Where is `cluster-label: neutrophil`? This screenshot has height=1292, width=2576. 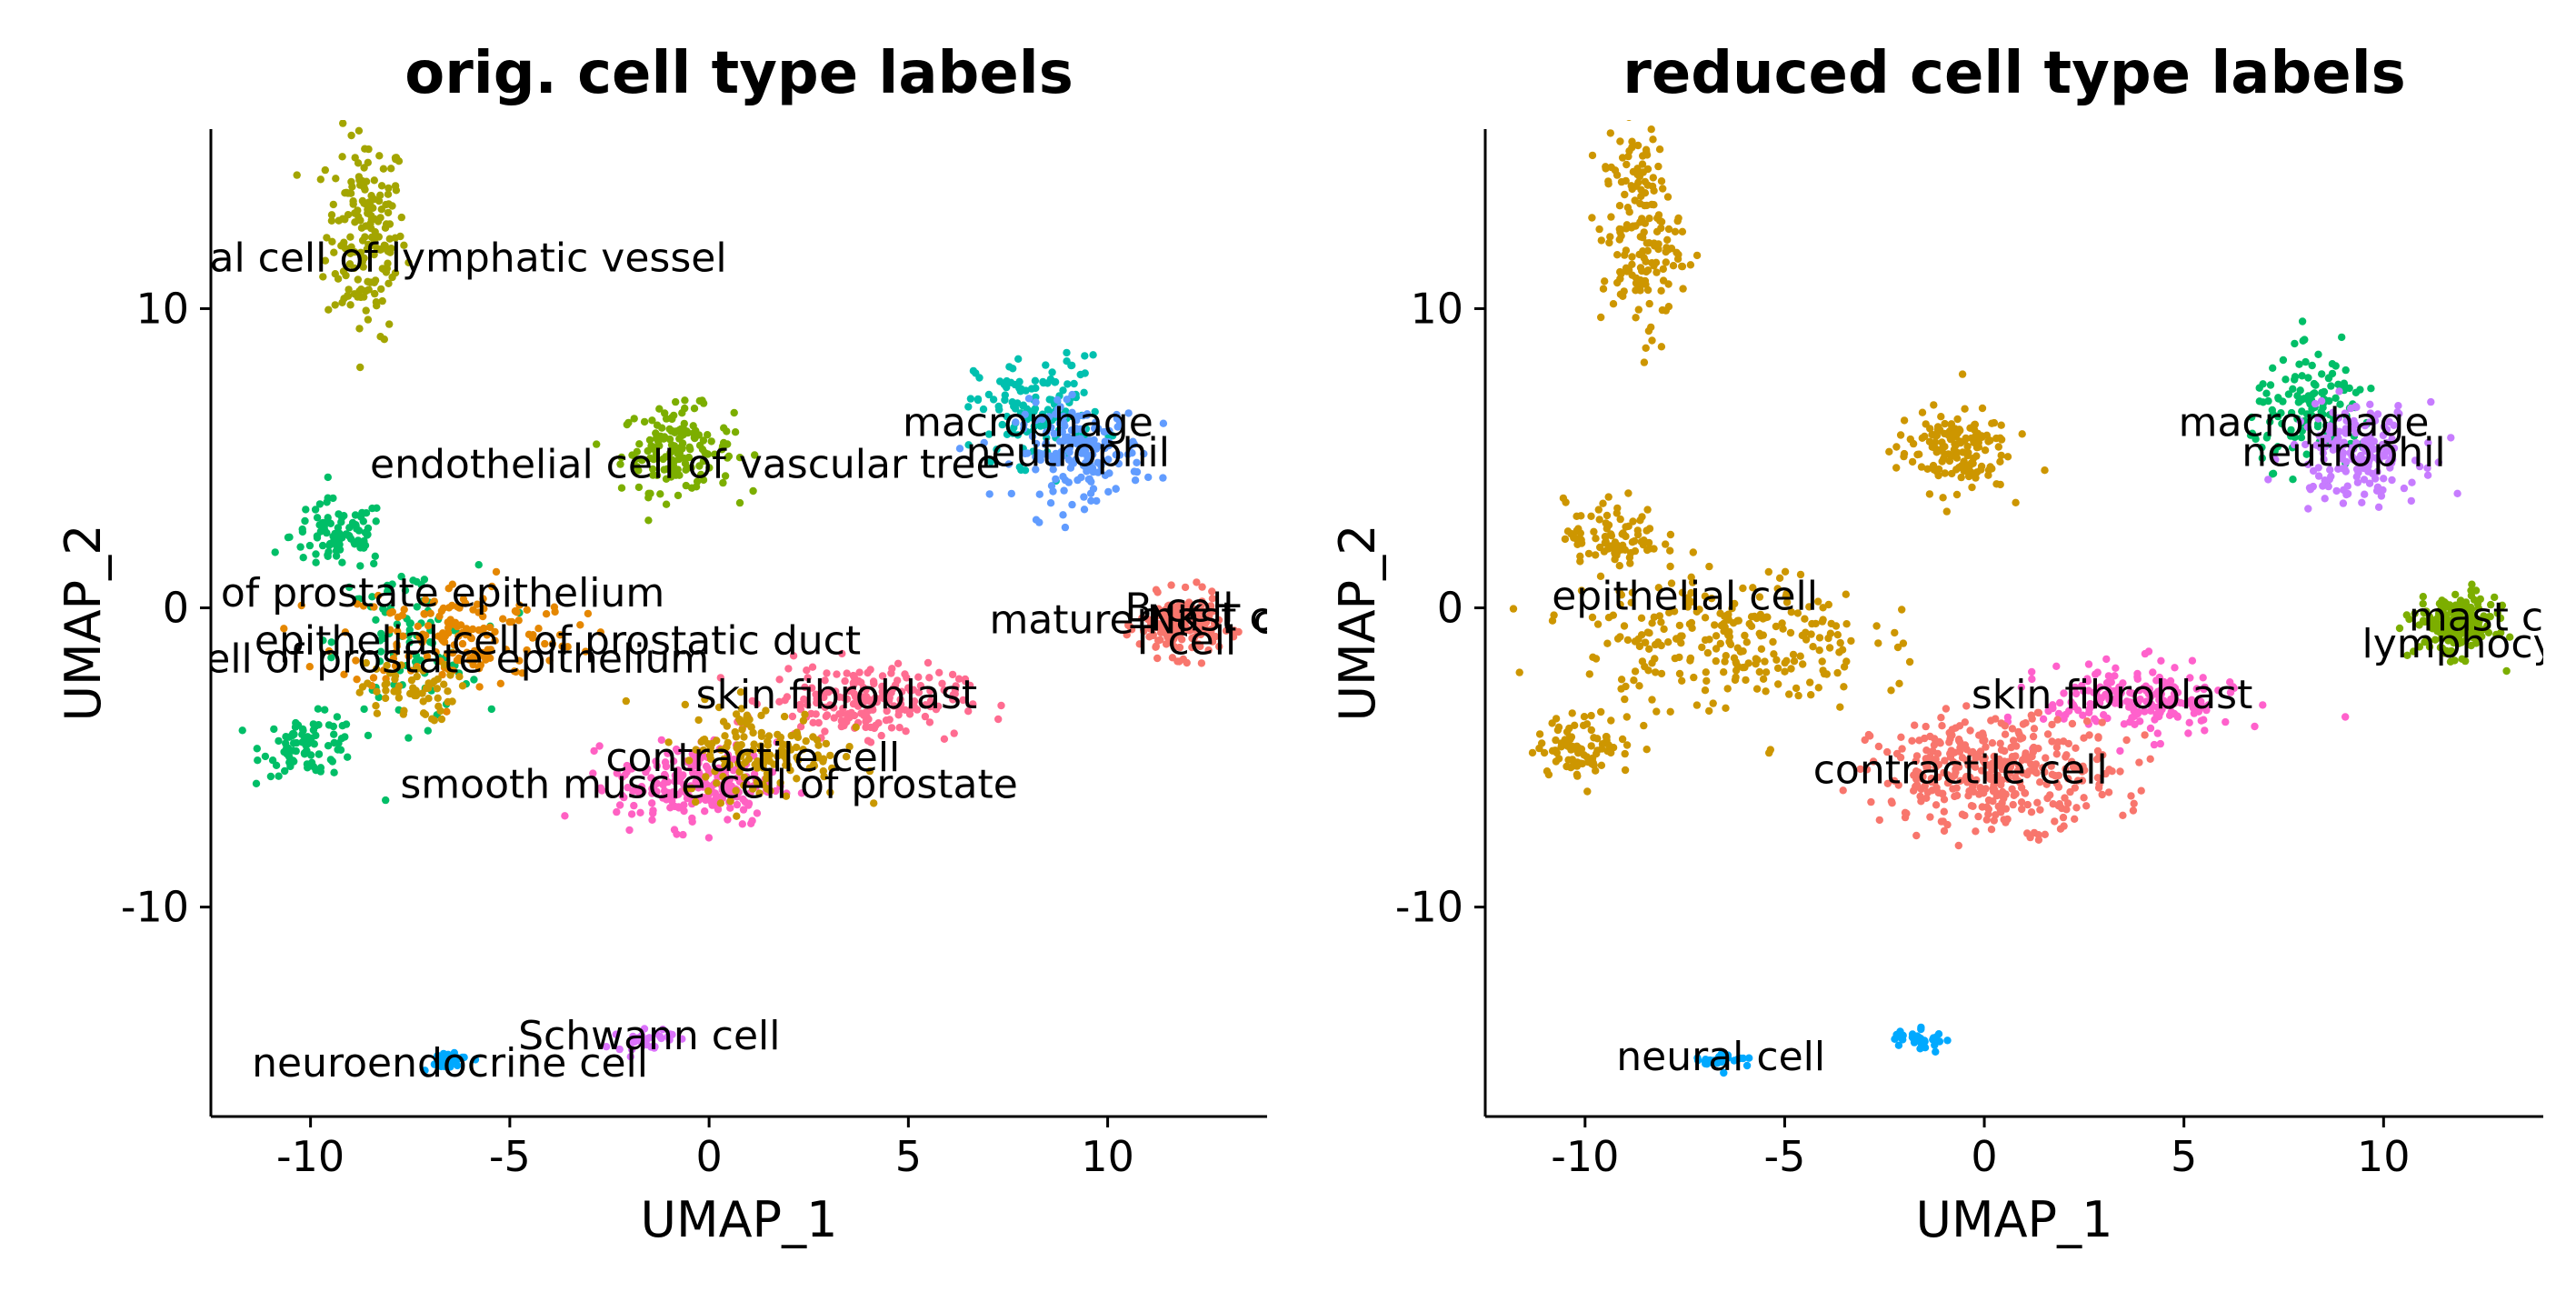
cluster-label: neutrophil is located at coordinates (1068, 452).